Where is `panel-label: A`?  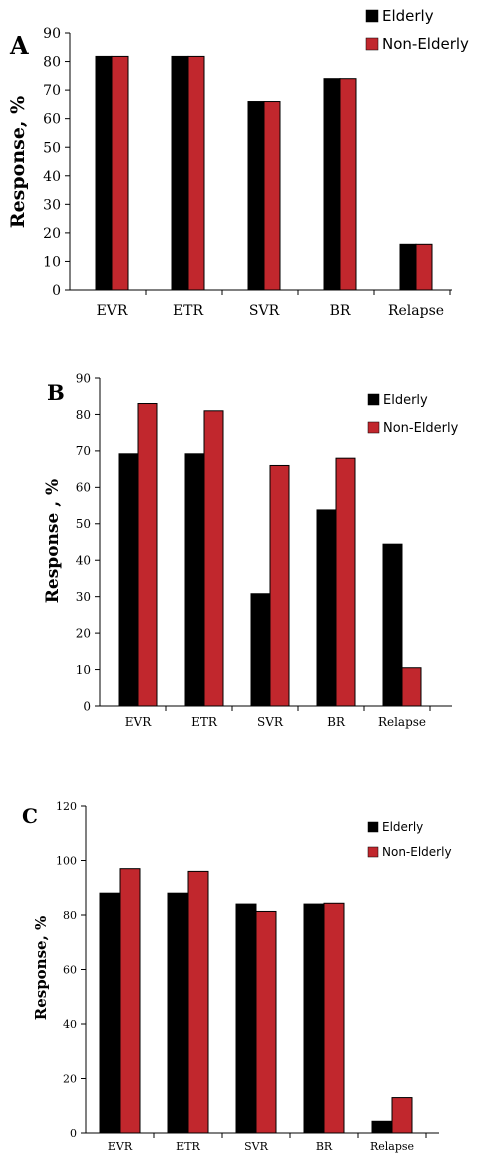 panel-label: A is located at coordinates (19, 45).